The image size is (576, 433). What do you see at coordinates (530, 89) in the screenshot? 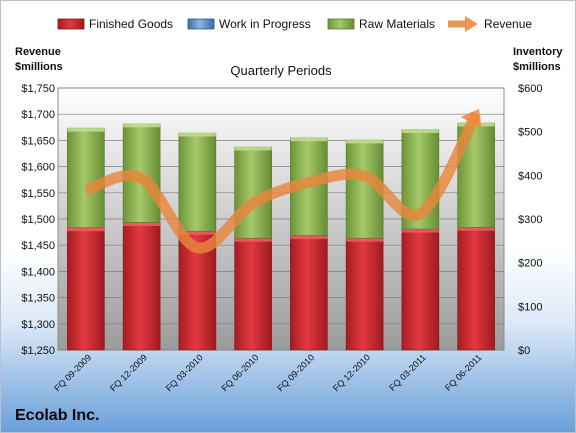
I see `right-tick-label: $600` at bounding box center [530, 89].